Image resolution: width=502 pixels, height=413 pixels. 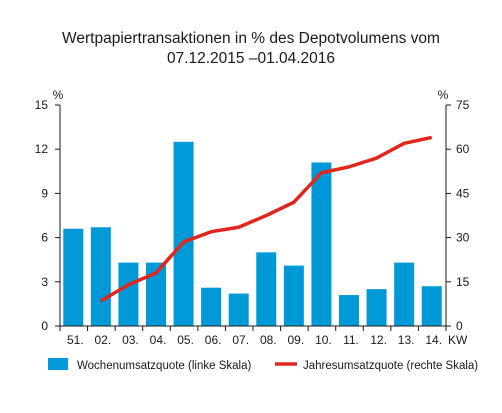 What do you see at coordinates (406, 340) in the screenshot?
I see `x-tick-label: 13.` at bounding box center [406, 340].